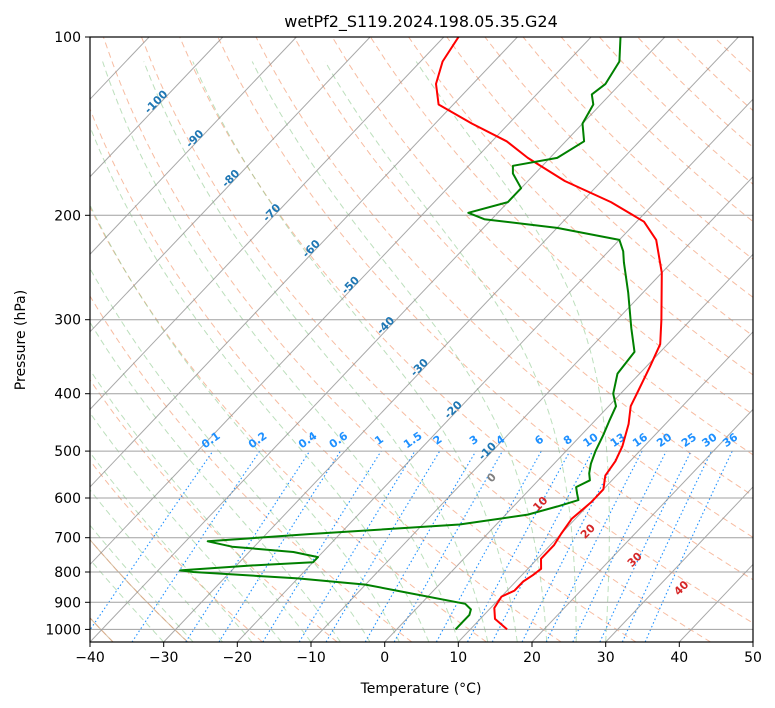  Describe the element at coordinates (606, 658) in the screenshot. I see `x-tick-label: 30` at that location.